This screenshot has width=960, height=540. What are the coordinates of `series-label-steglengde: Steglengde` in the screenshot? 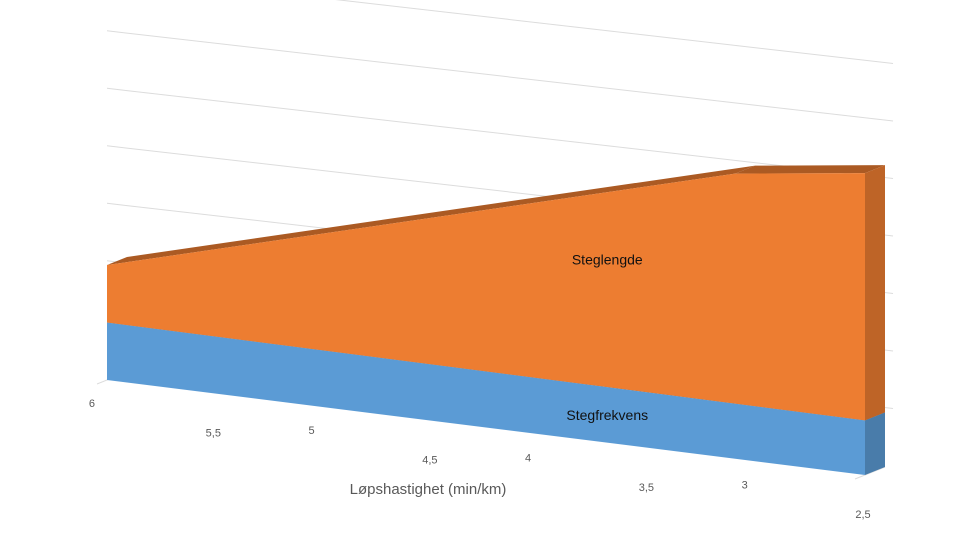 It's located at (607, 260).